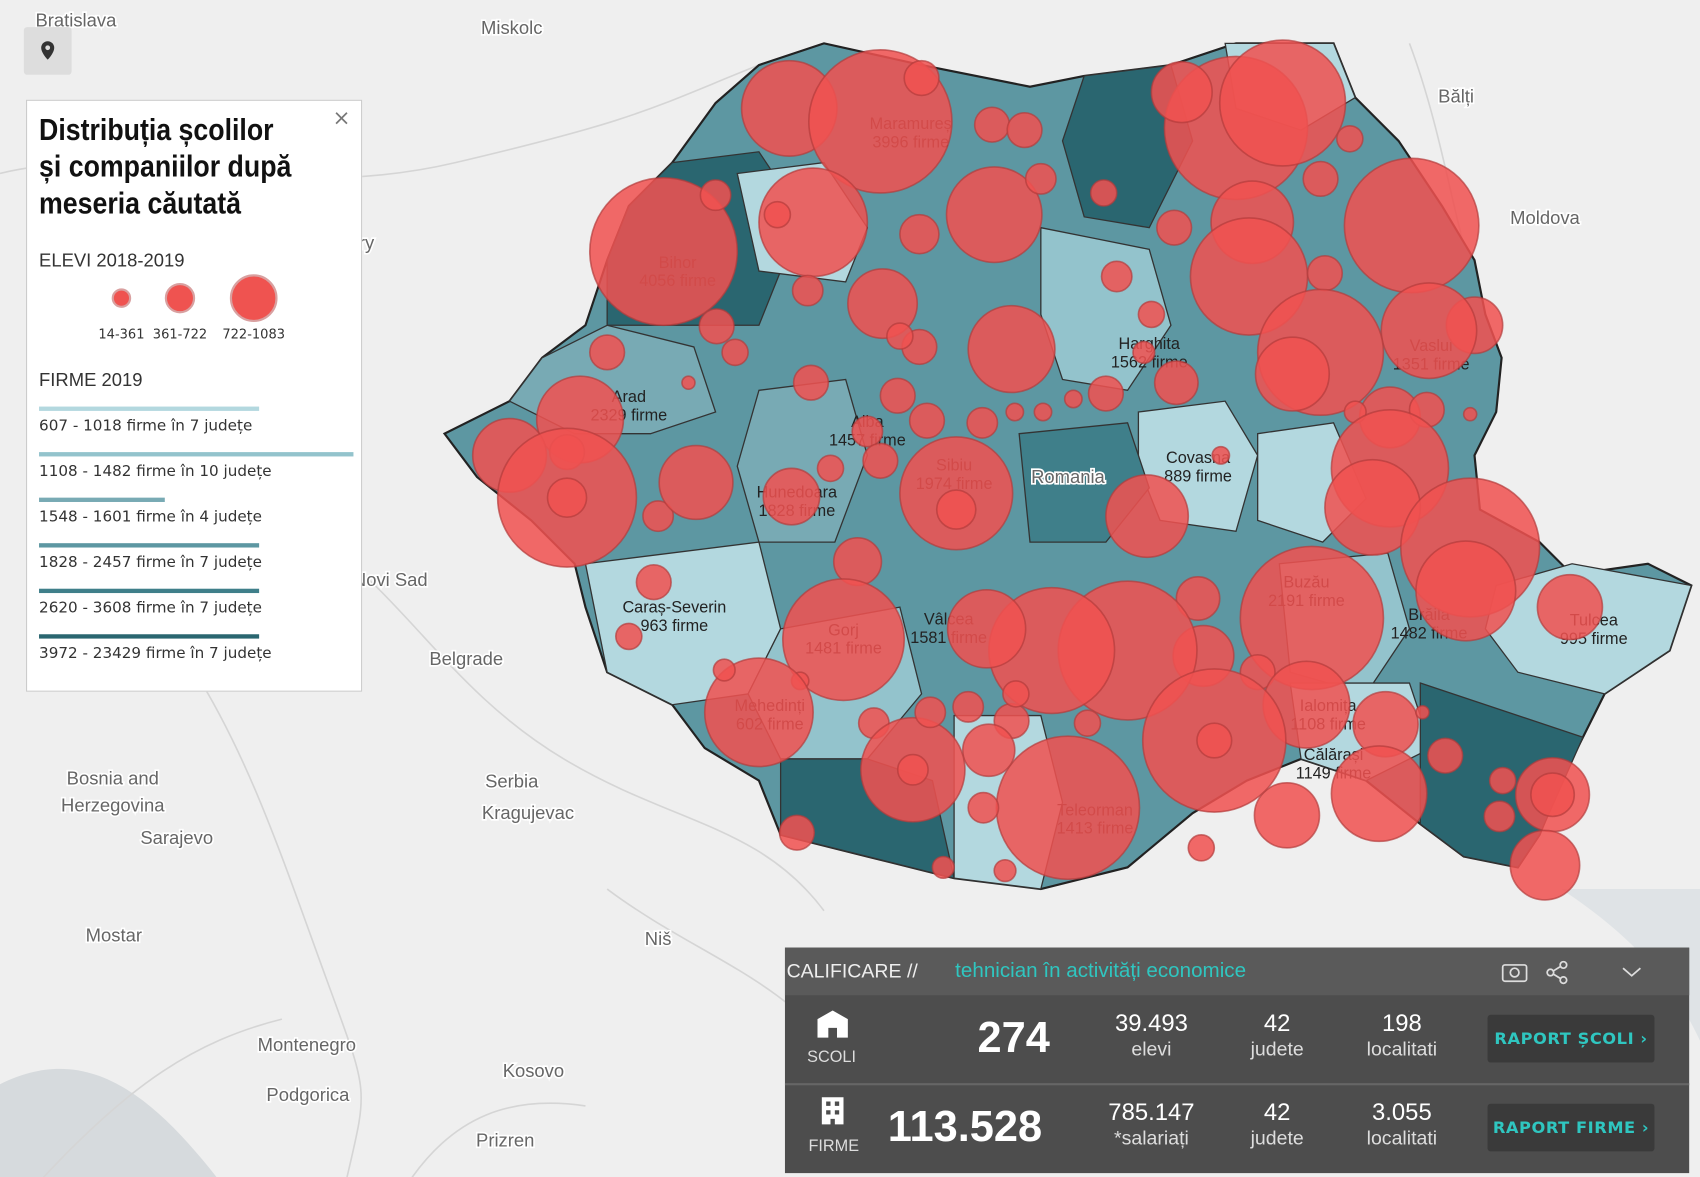 This screenshot has width=1700, height=1177. Describe the element at coordinates (674, 608) in the screenshot. I see `county-name: Caraș-Severin` at that location.